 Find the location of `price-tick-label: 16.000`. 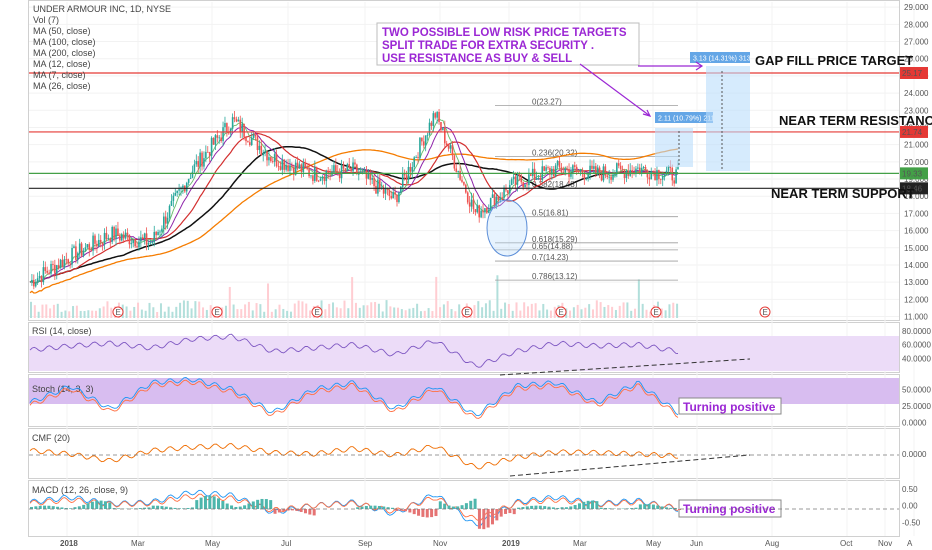

price-tick-label: 16.000 is located at coordinates (916, 231).